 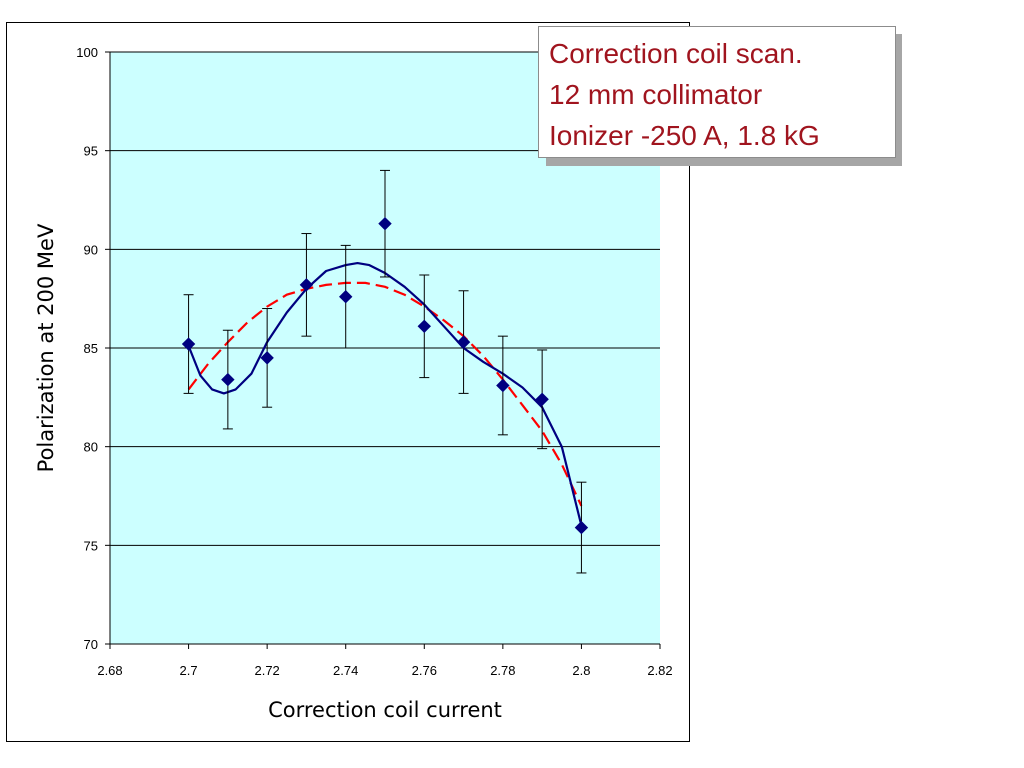 I want to click on x-axis-title: Correction coil current, so click(x=385, y=710).